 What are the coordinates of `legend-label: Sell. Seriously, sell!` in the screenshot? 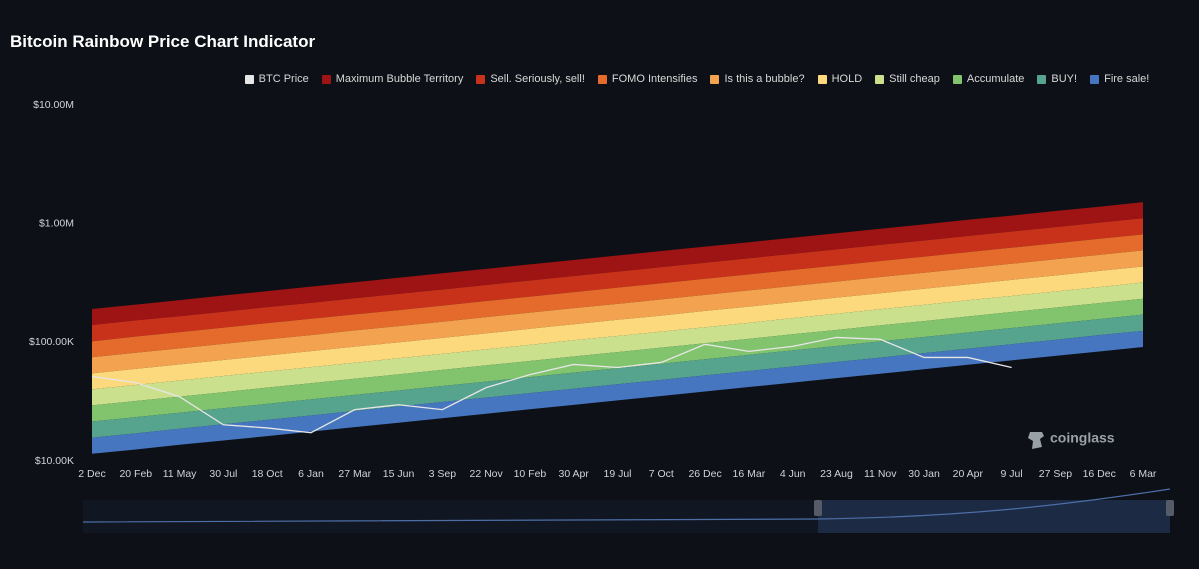 It's located at (537, 79).